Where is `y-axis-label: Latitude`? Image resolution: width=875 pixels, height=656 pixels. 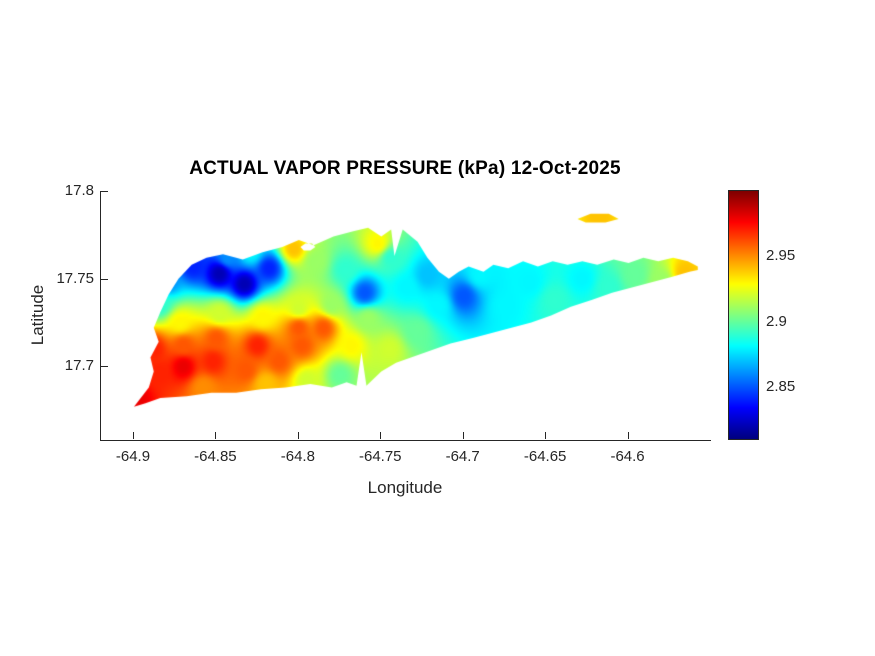 y-axis-label: Latitude is located at coordinates (37, 315).